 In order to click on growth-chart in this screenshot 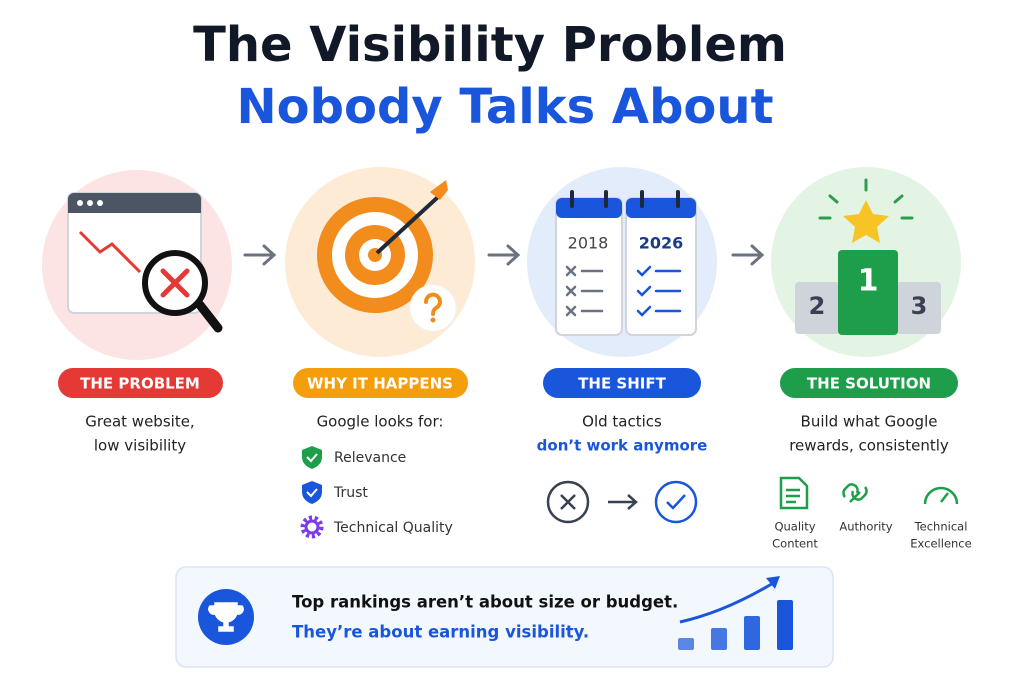, I will do `click(735, 625)`.